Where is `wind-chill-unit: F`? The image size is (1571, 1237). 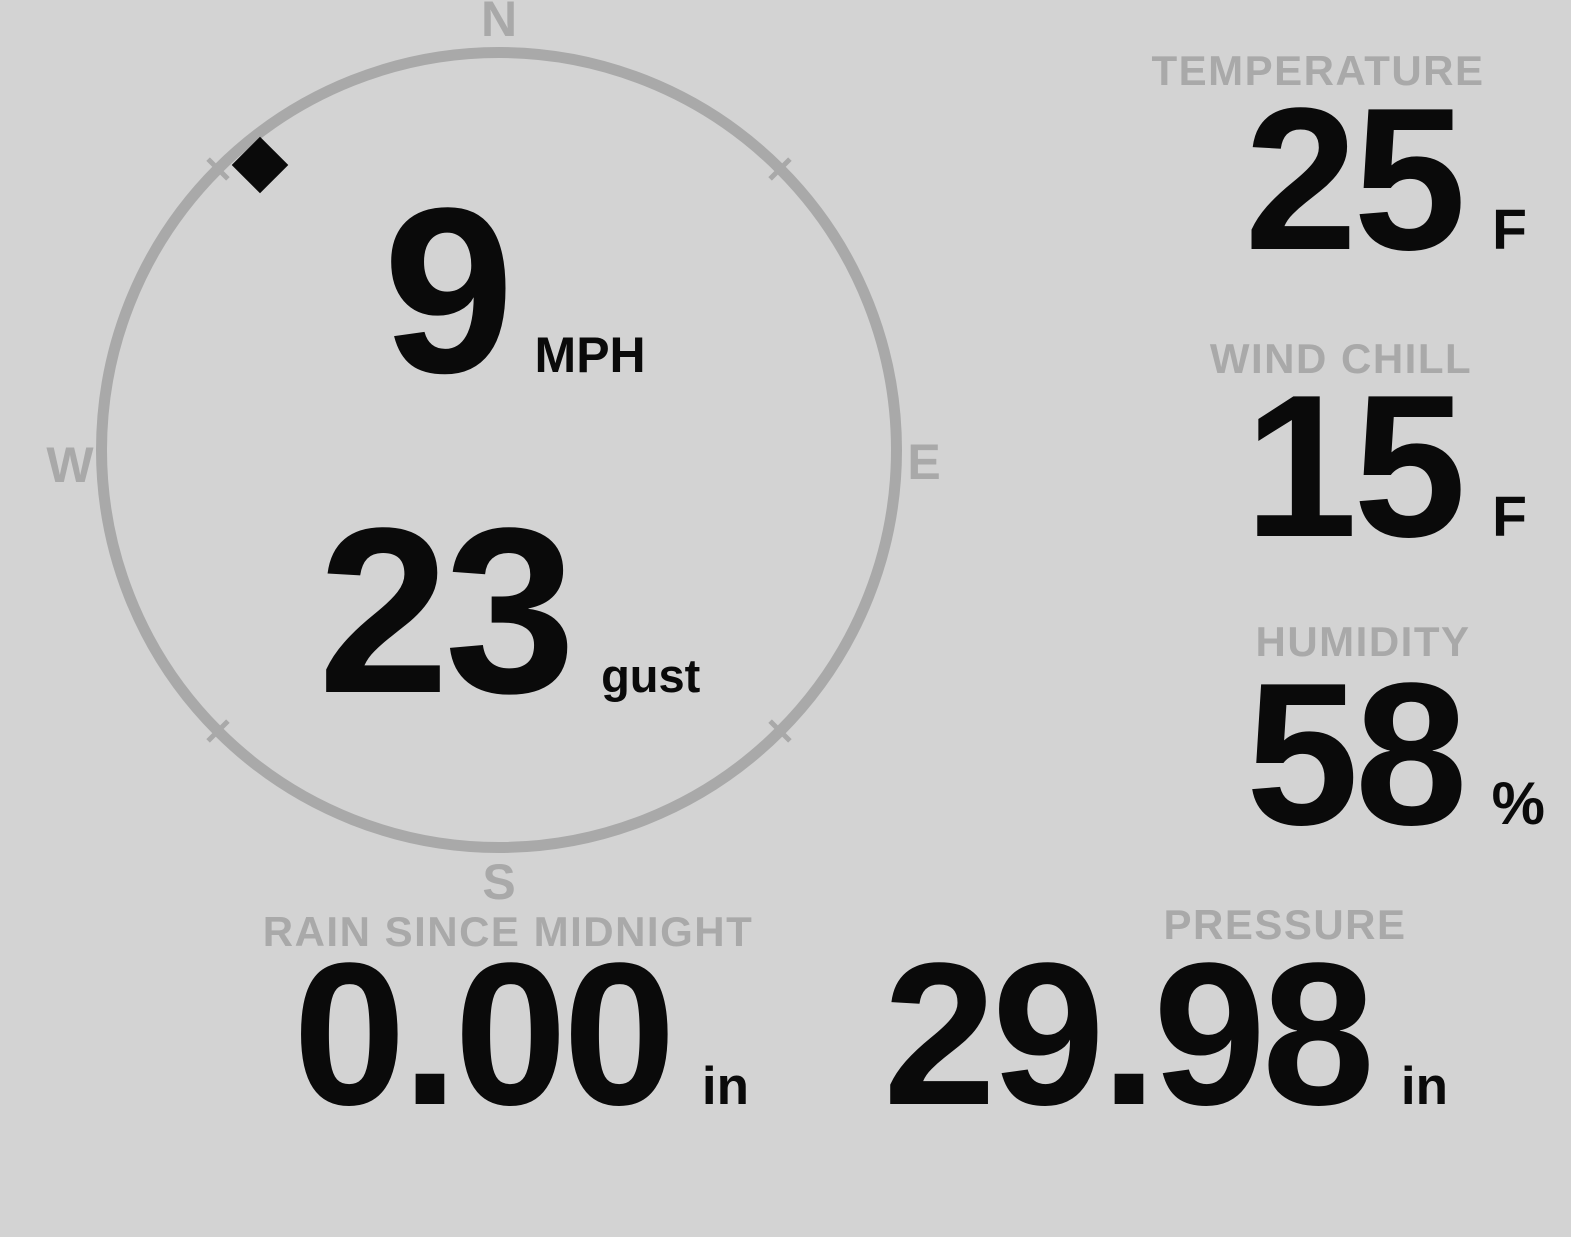
wind-chill-unit: F is located at coordinates (1509, 517).